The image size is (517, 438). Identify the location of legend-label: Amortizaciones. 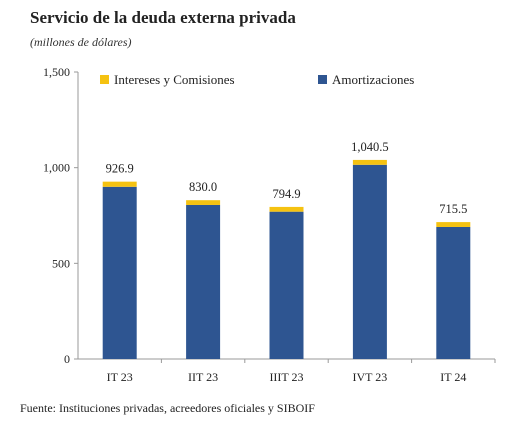
(373, 79).